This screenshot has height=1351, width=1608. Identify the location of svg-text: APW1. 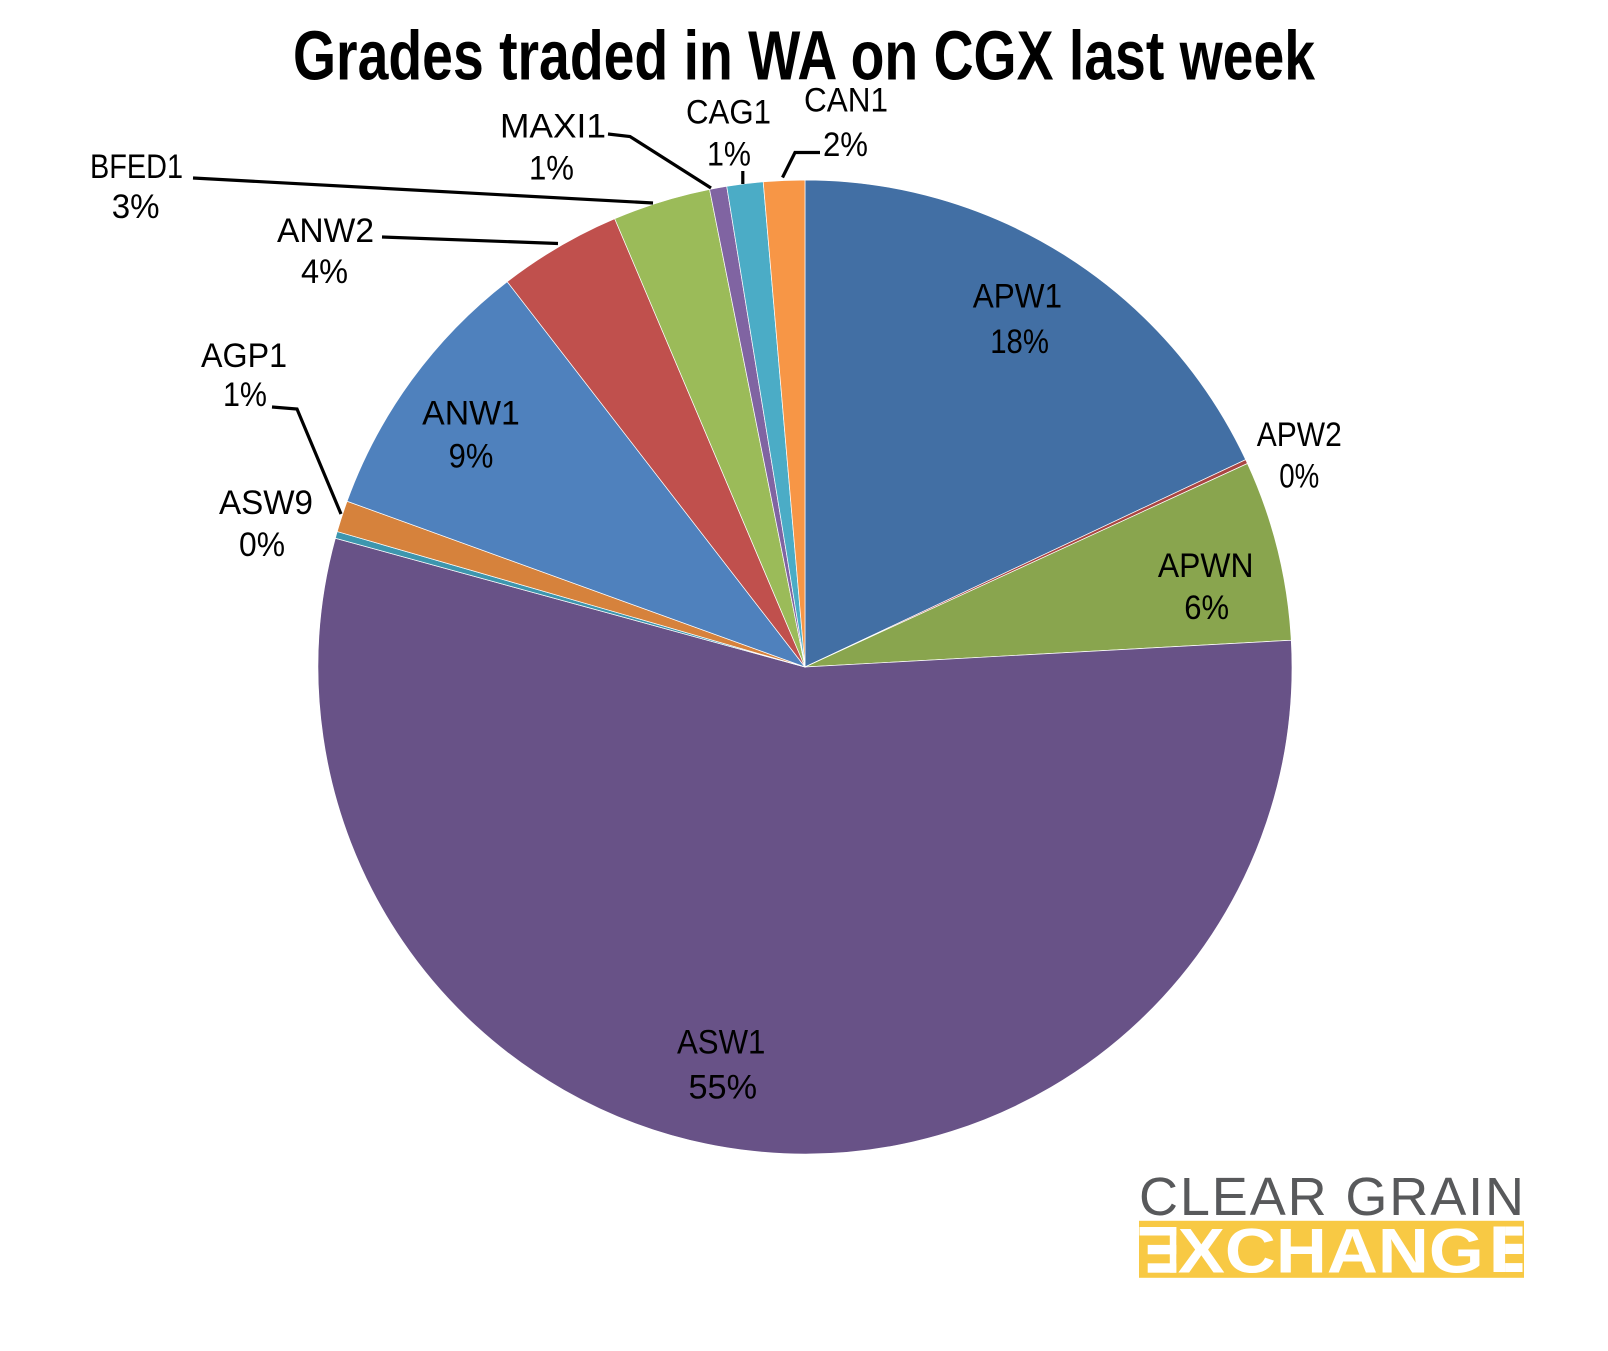
(1017, 297).